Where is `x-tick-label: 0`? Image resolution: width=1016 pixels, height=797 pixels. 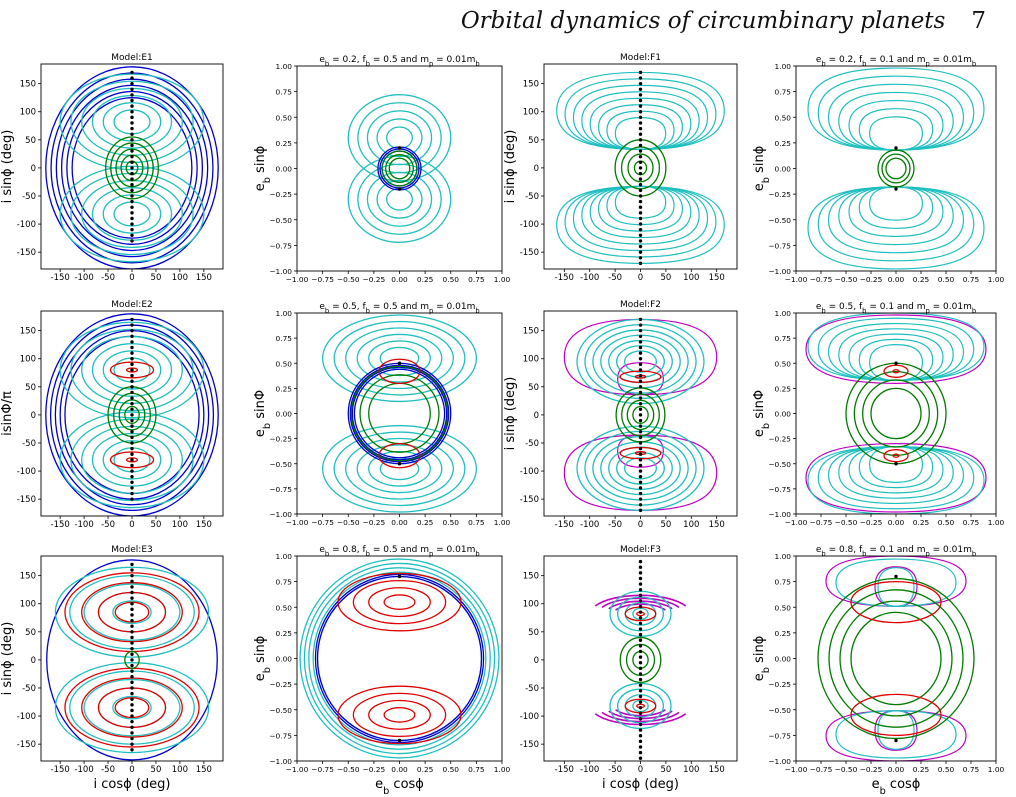 x-tick-label: 0 is located at coordinates (131, 278).